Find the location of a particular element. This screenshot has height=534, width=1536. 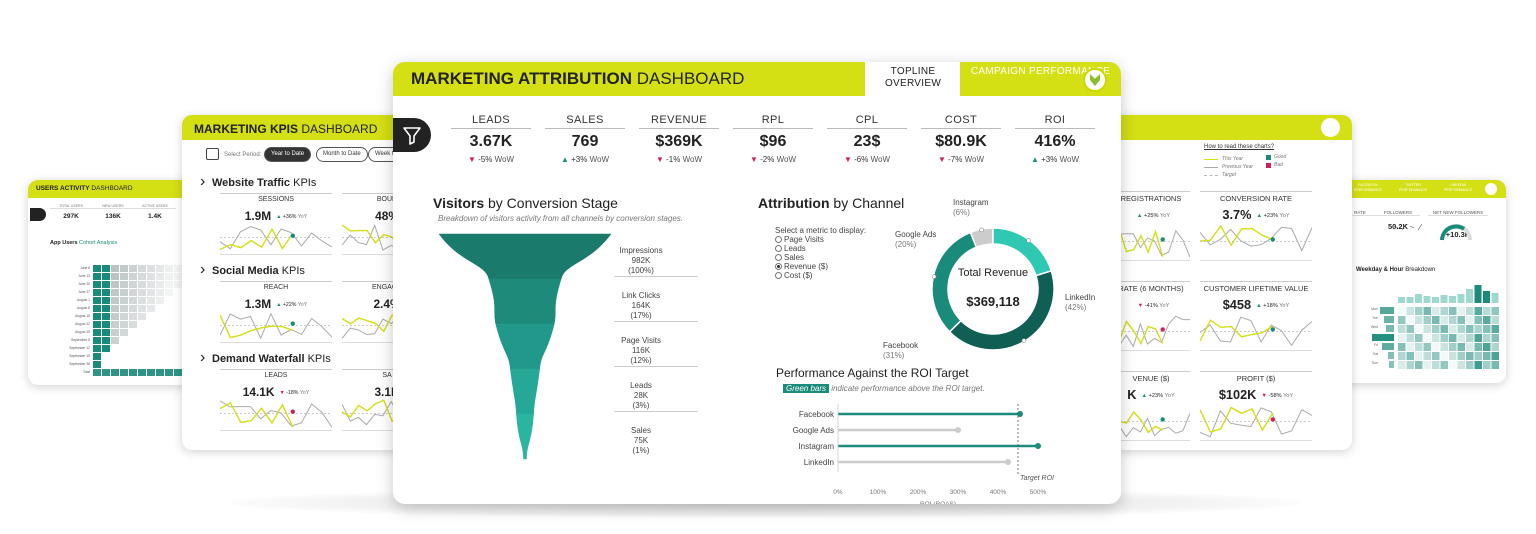

kpi-change-value: +3% is located at coordinates (1050, 159).